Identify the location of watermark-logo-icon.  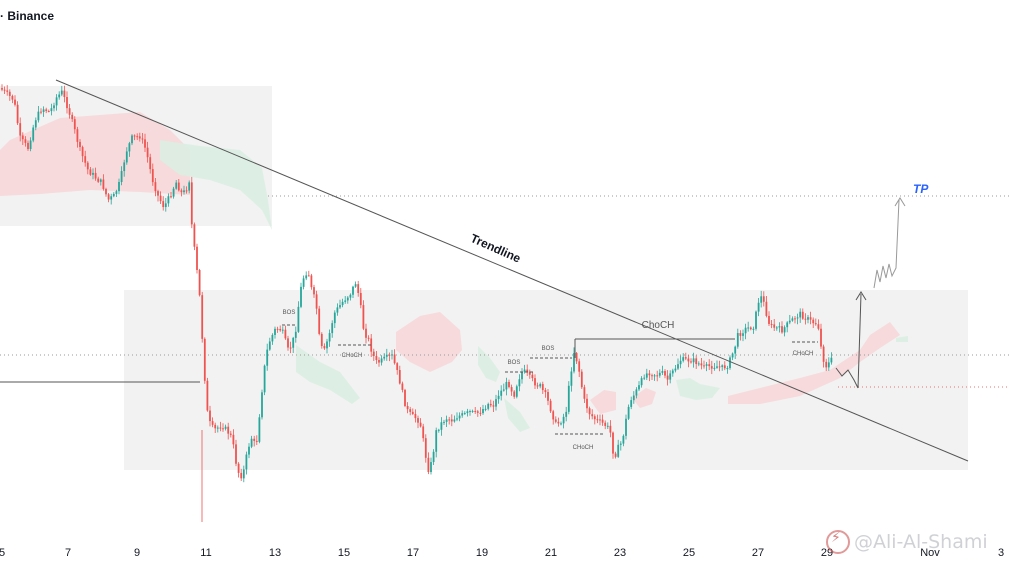
(838, 542).